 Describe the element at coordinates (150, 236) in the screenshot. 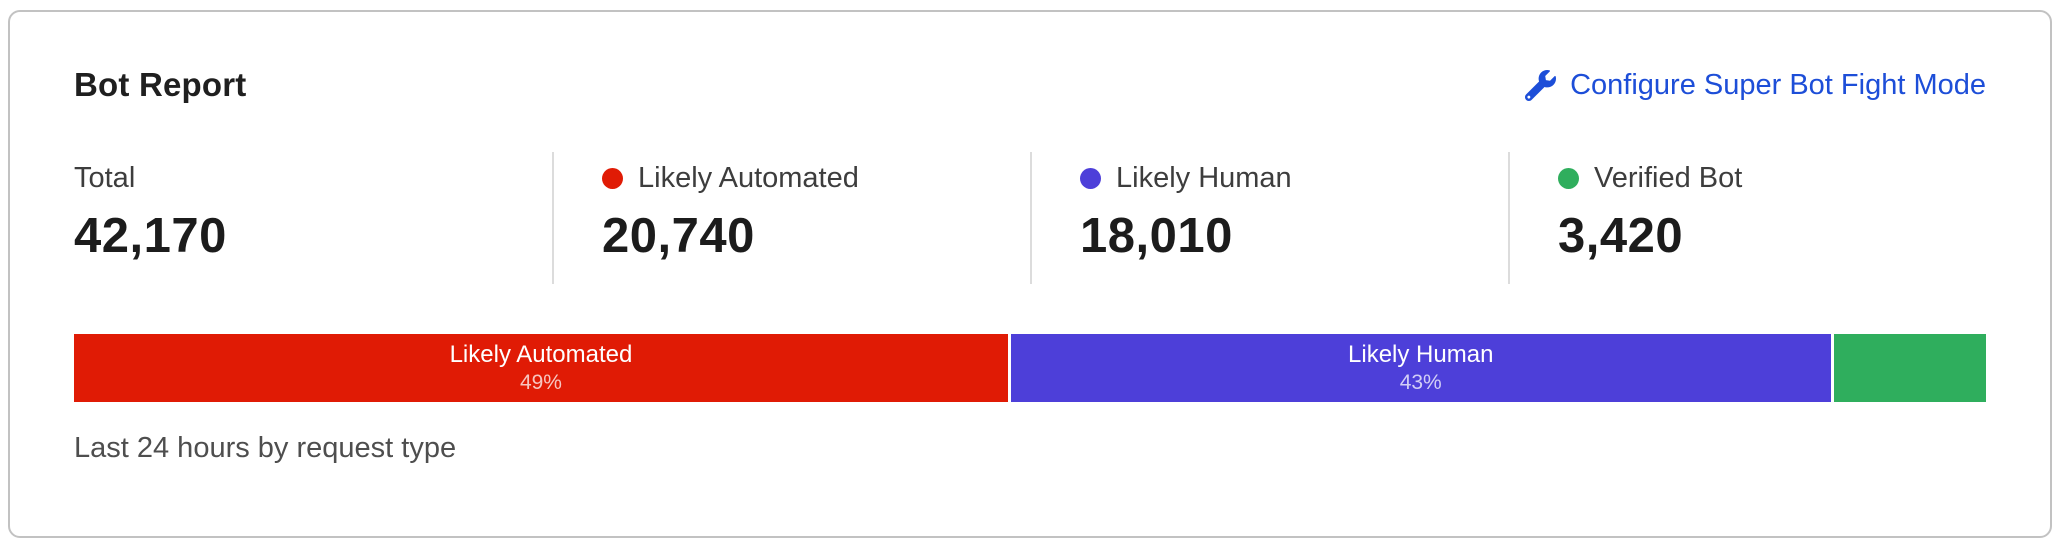

I see `stat-total-value: 42,170` at that location.